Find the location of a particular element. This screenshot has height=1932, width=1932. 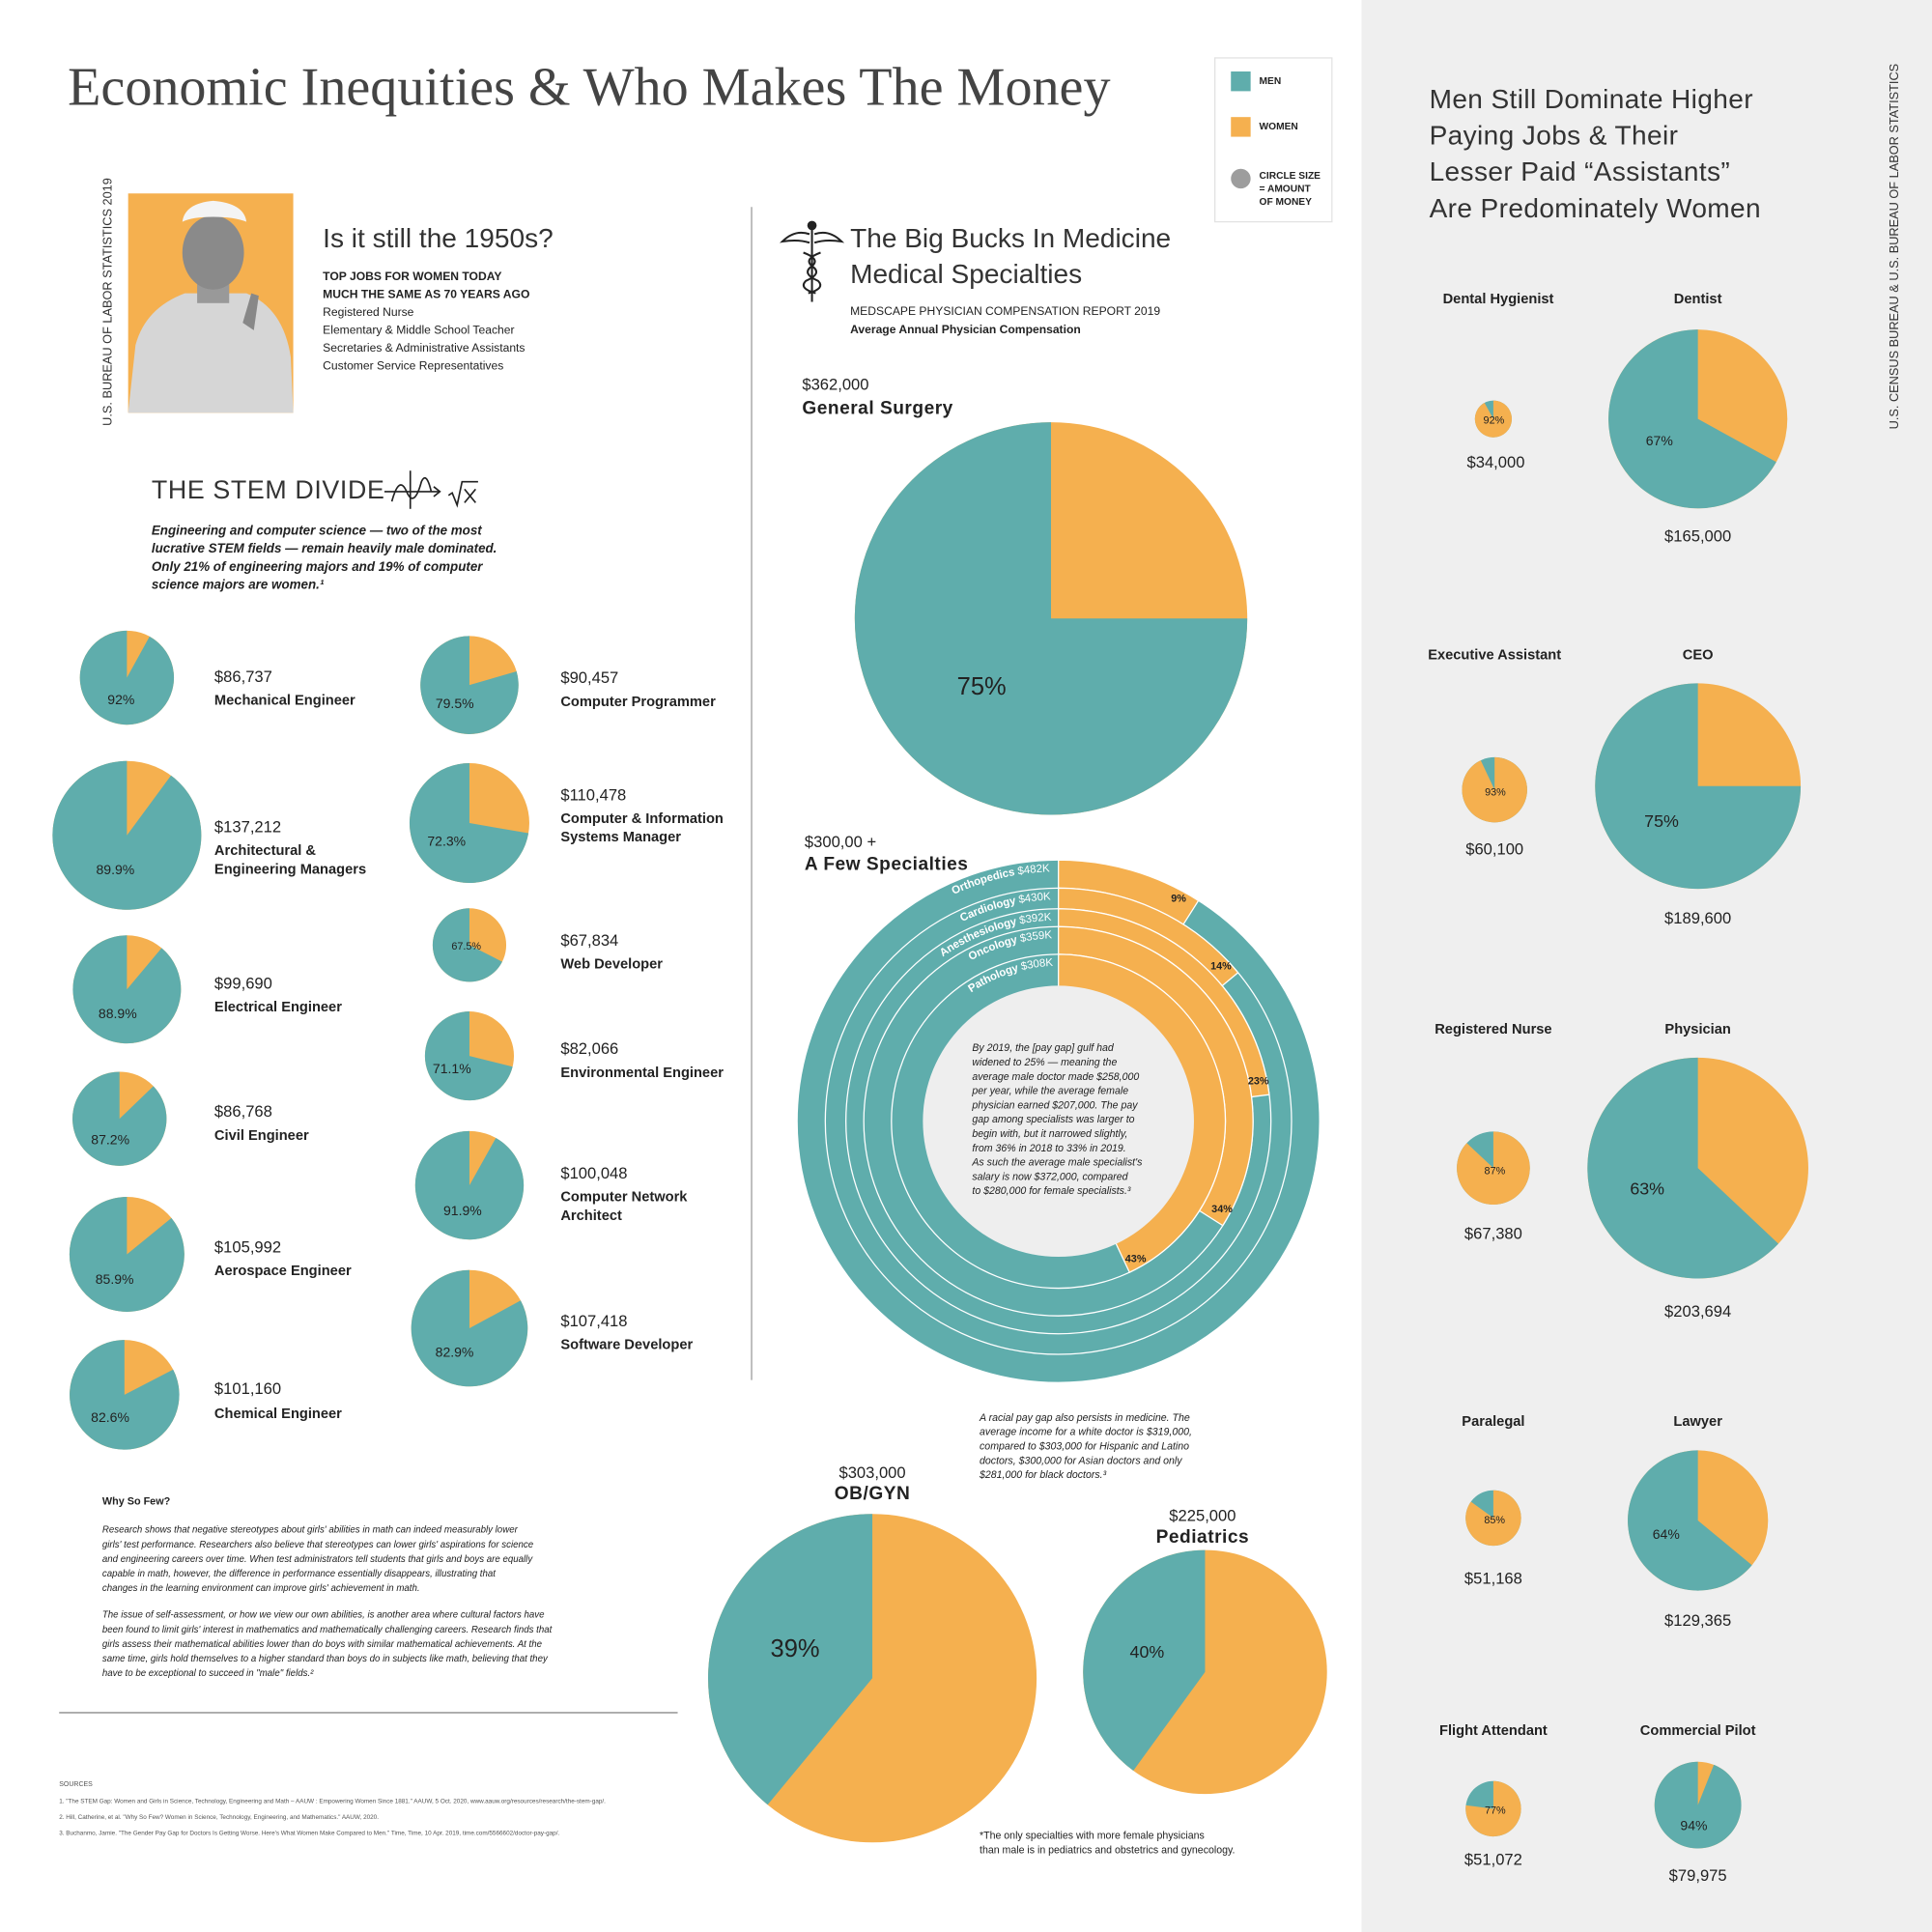

wings is located at coordinates (812, 237).